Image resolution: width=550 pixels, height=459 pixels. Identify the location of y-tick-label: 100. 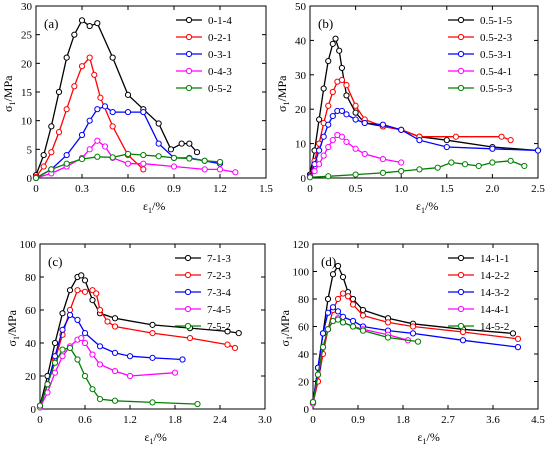
(301, 273).